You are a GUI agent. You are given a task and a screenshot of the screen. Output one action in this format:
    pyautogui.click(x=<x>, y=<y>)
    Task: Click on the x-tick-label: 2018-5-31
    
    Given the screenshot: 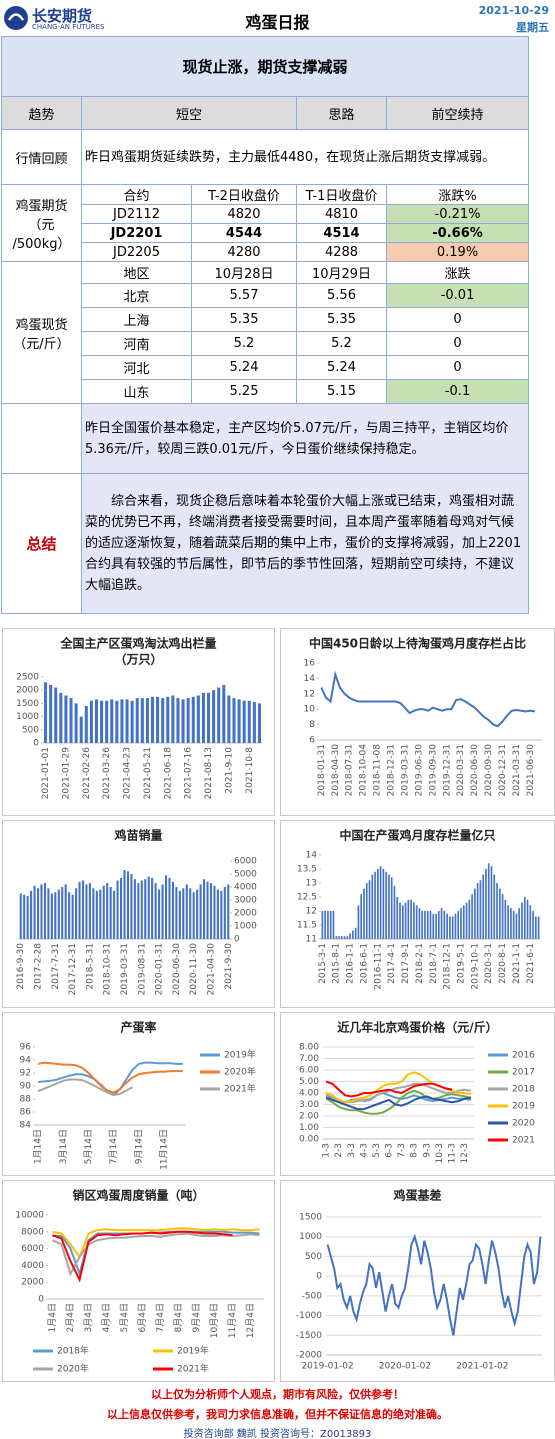 What is the action you would take?
    pyautogui.click(x=90, y=966)
    